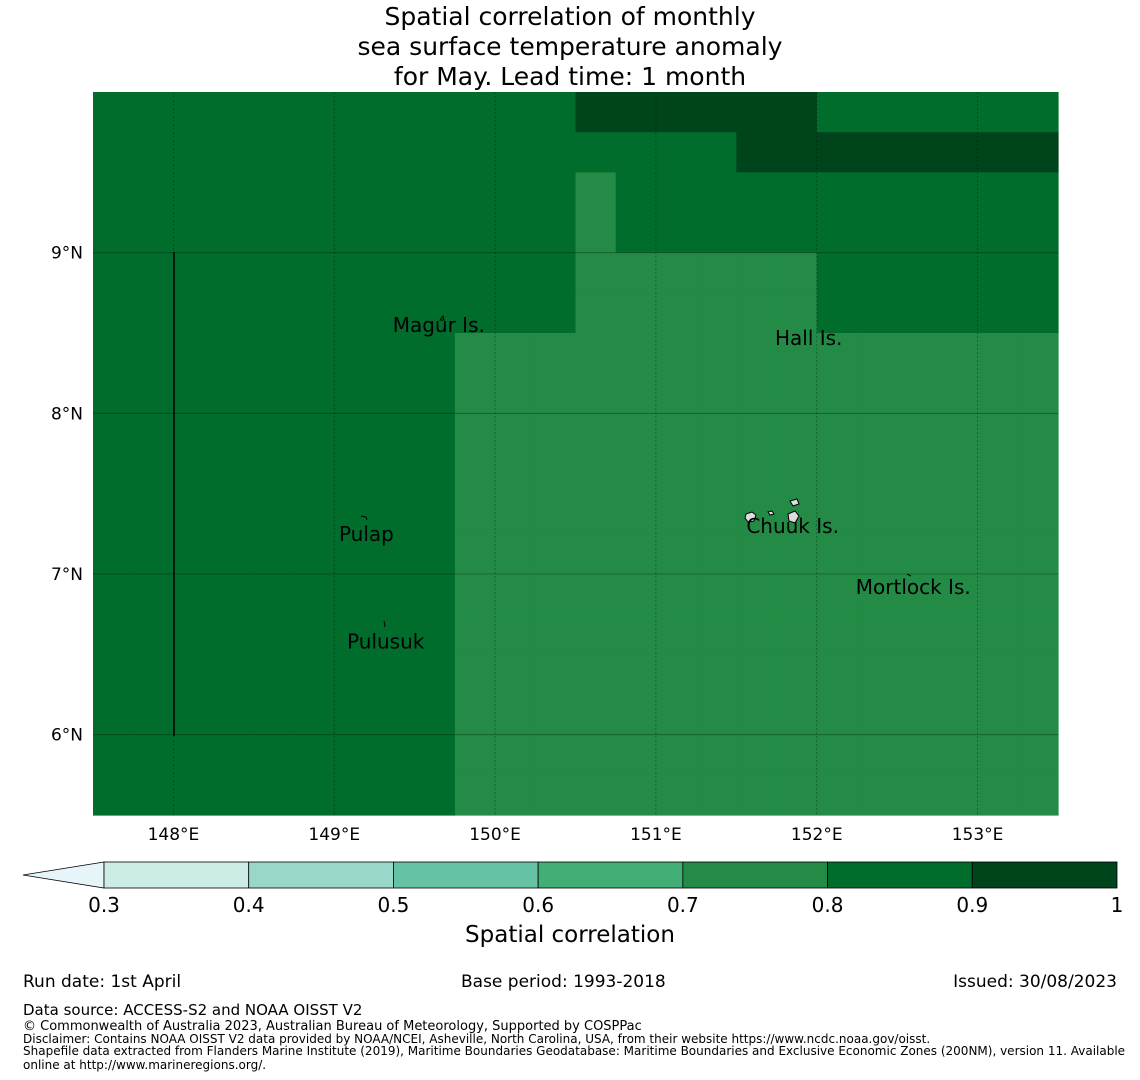 The height and width of the screenshot is (1080, 1140). I want to click on place-label: Magur Is., so click(439, 325).